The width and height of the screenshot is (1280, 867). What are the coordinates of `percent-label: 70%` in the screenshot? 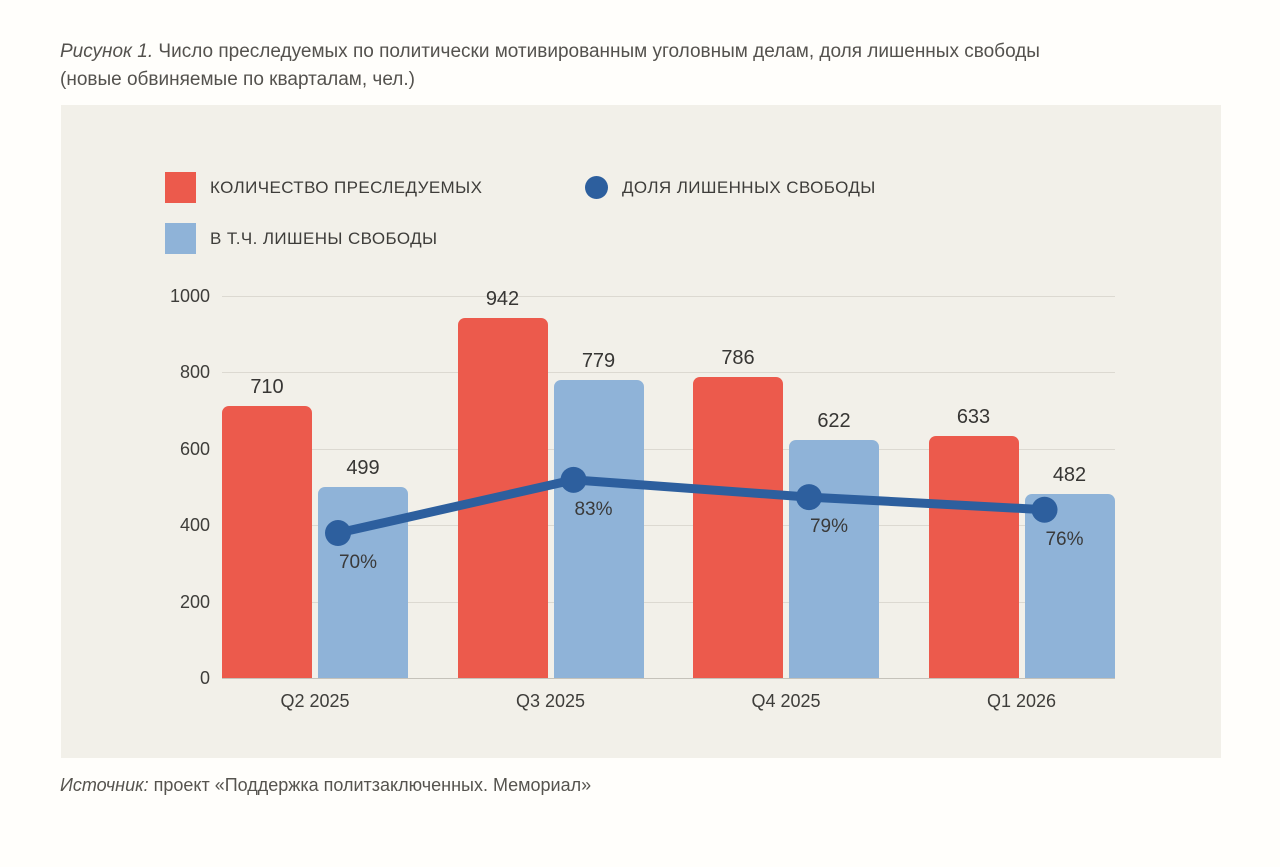 It's located at (358, 563).